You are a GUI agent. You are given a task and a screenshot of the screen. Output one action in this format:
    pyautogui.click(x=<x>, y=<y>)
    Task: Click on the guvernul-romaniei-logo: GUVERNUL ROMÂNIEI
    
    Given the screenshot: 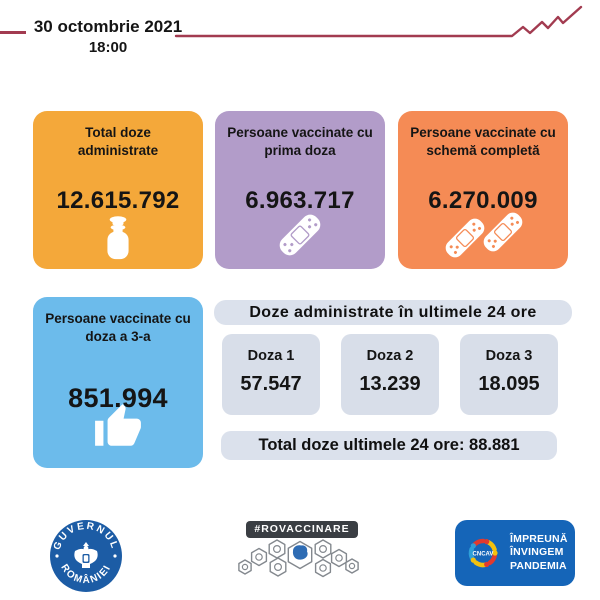 What is the action you would take?
    pyautogui.click(x=86, y=556)
    